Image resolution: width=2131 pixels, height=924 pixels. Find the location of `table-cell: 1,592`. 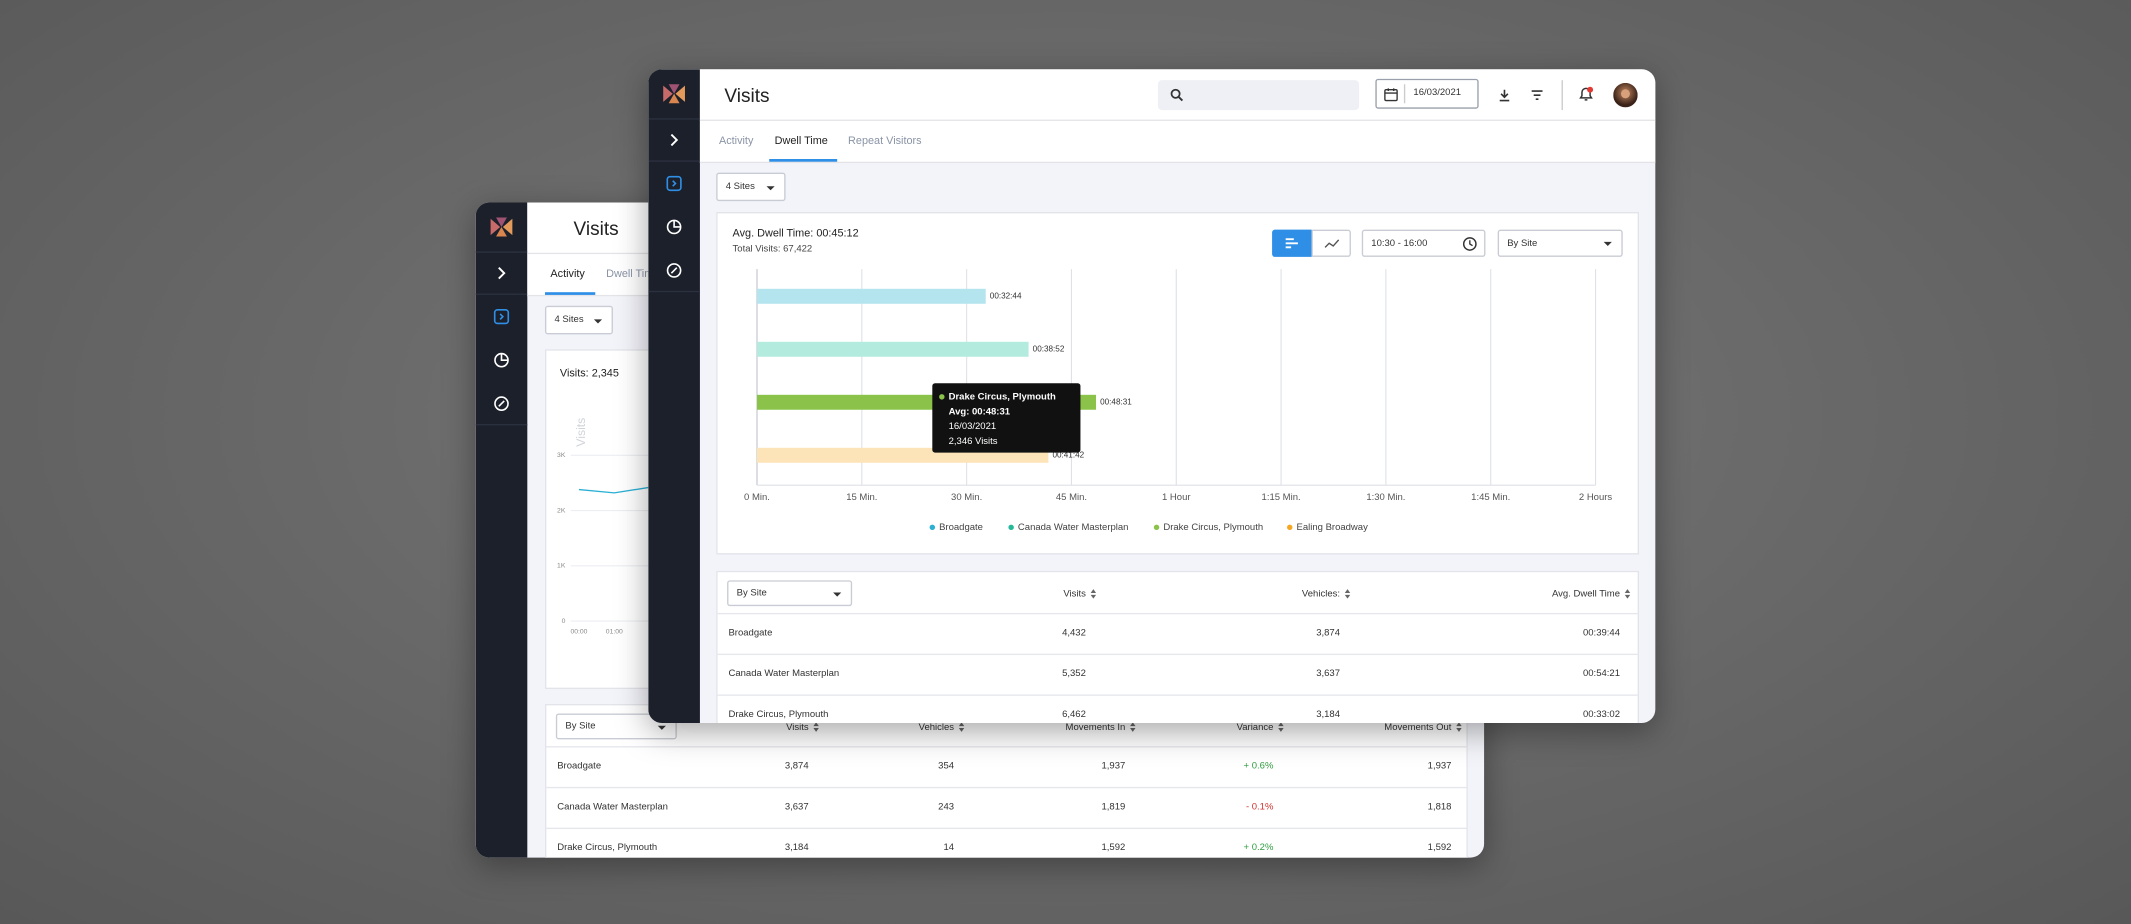

table-cell: 1,592 is located at coordinates (1439, 848).